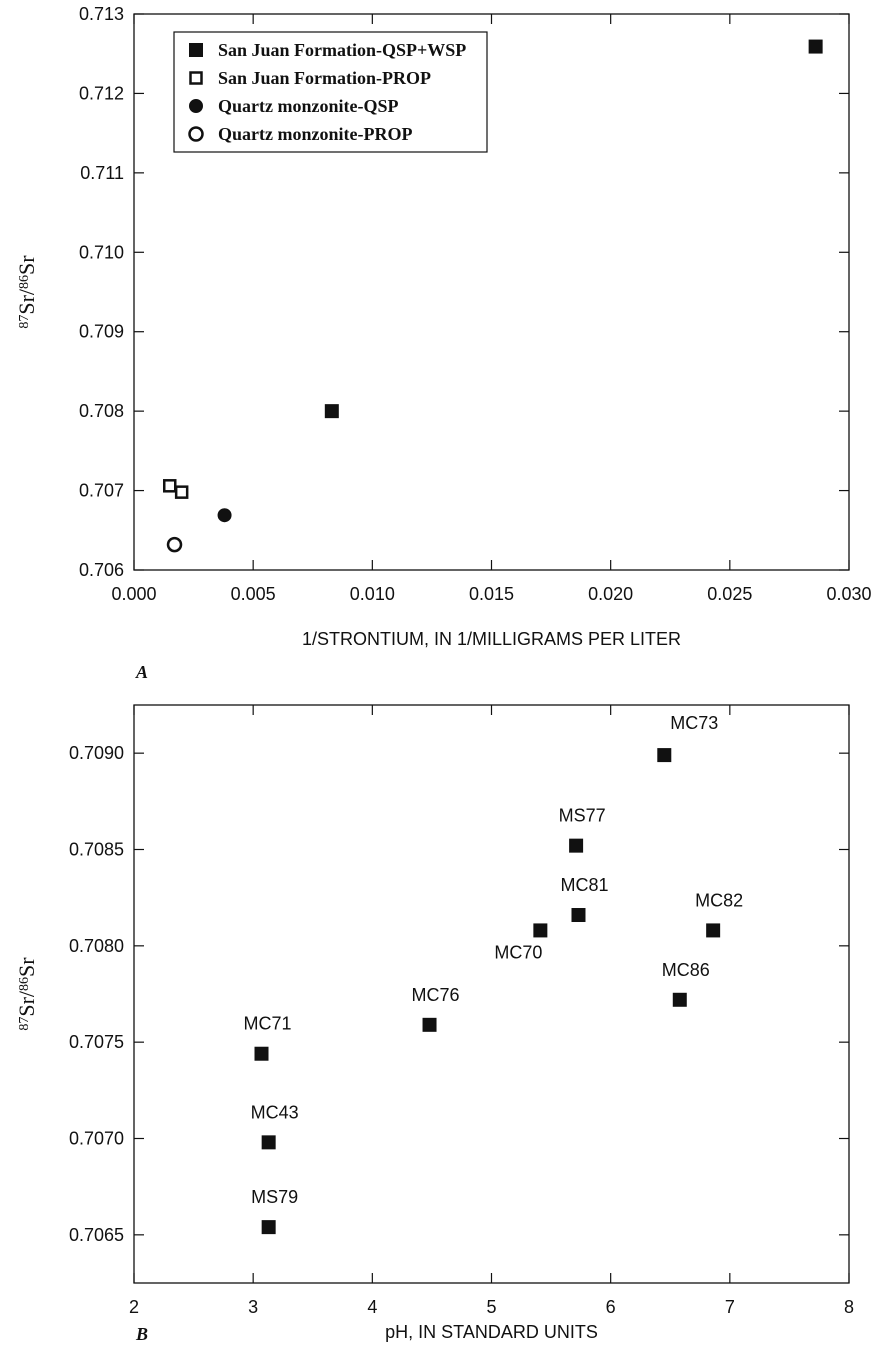 The height and width of the screenshot is (1353, 885). Describe the element at coordinates (141, 672) in the screenshot. I see `panel-letter: A` at that location.